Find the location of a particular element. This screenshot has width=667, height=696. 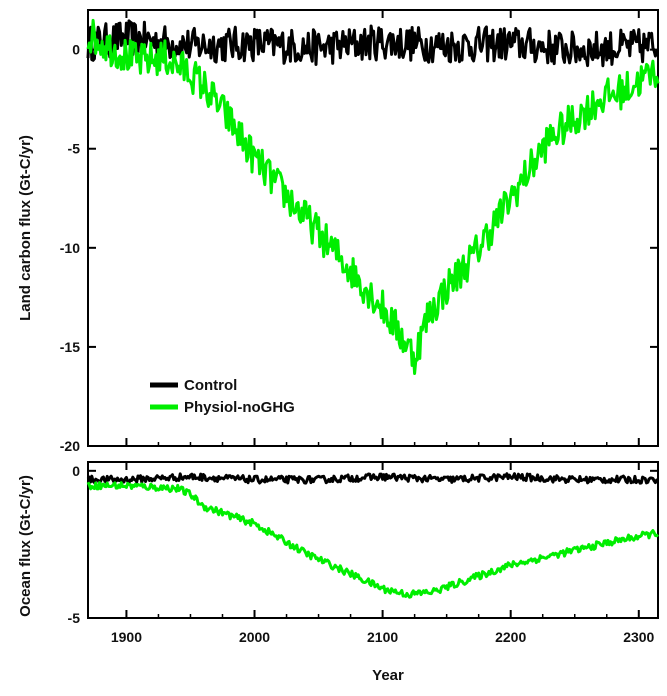

x-tick-label: 2000 is located at coordinates (254, 637).